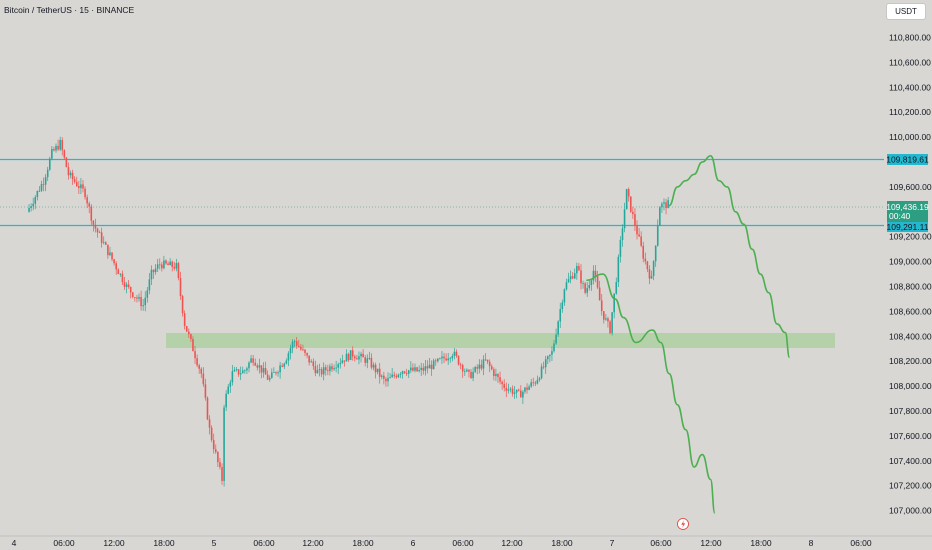 This screenshot has width=932, height=550. Describe the element at coordinates (910, 461) in the screenshot. I see `price-tick-label: 107,400.00` at that location.